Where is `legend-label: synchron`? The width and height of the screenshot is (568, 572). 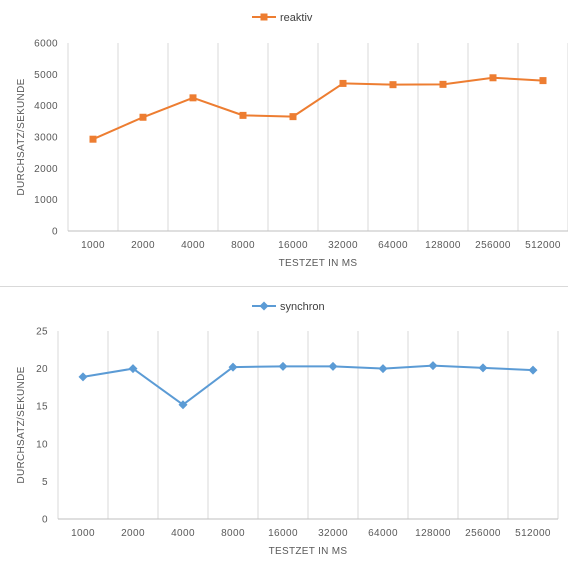 legend-label: synchron is located at coordinates (302, 307).